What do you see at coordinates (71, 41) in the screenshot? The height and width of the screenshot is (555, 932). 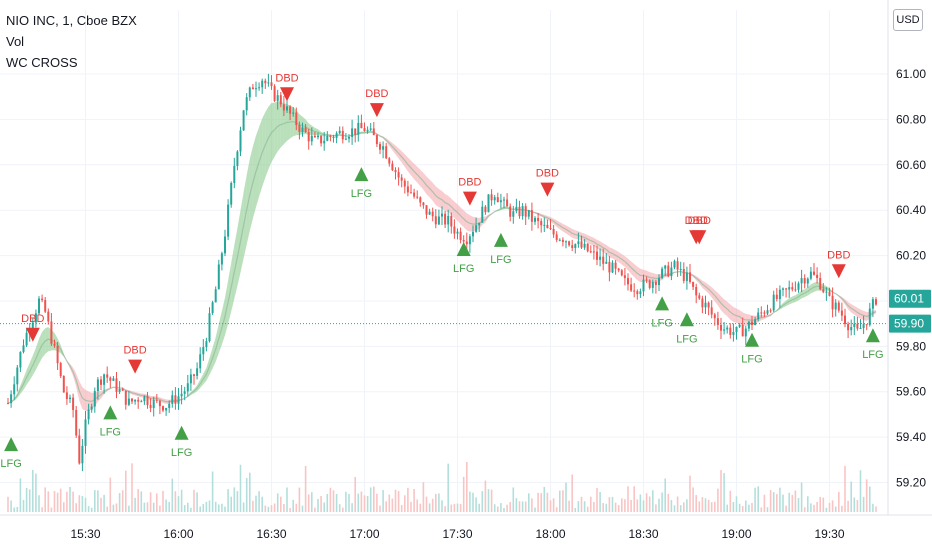 I see `legend-volume: Vol` at bounding box center [71, 41].